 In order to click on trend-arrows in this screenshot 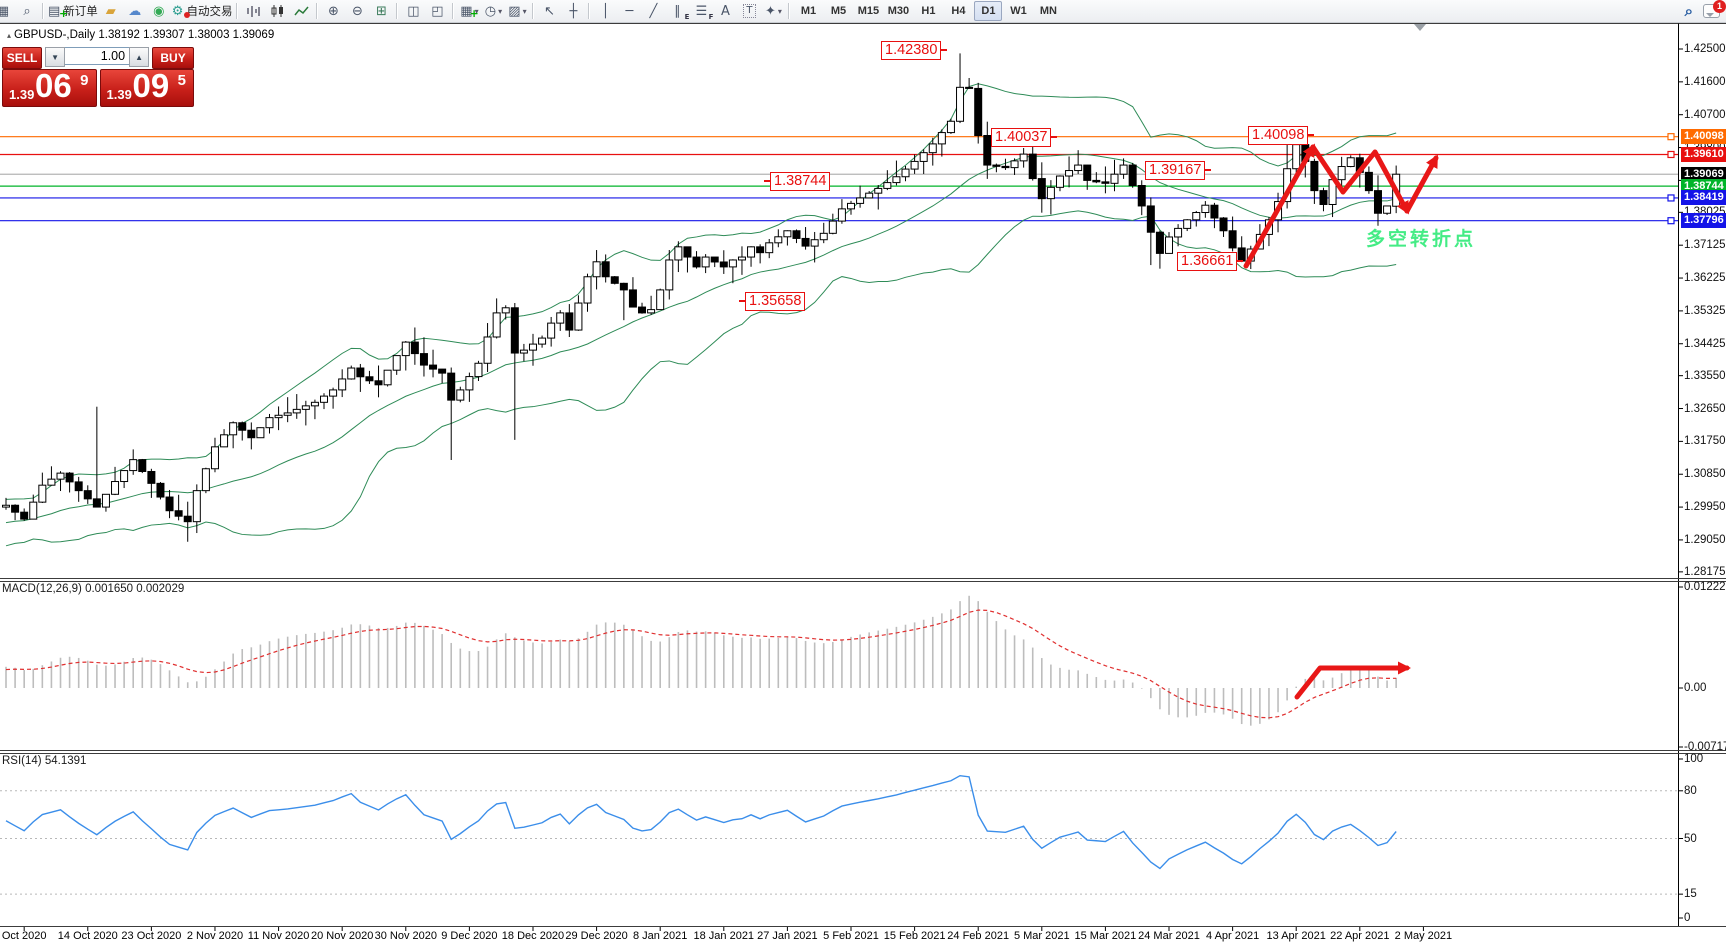, I will do `click(1341, 206)`.